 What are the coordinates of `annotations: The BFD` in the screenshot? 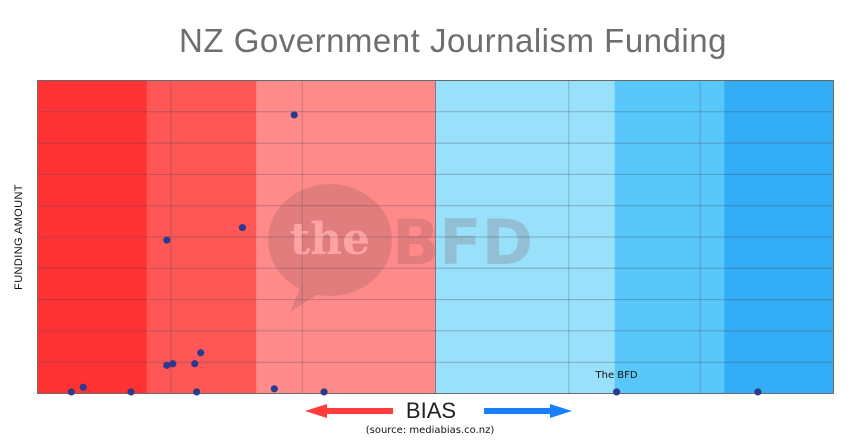 It's located at (616, 375).